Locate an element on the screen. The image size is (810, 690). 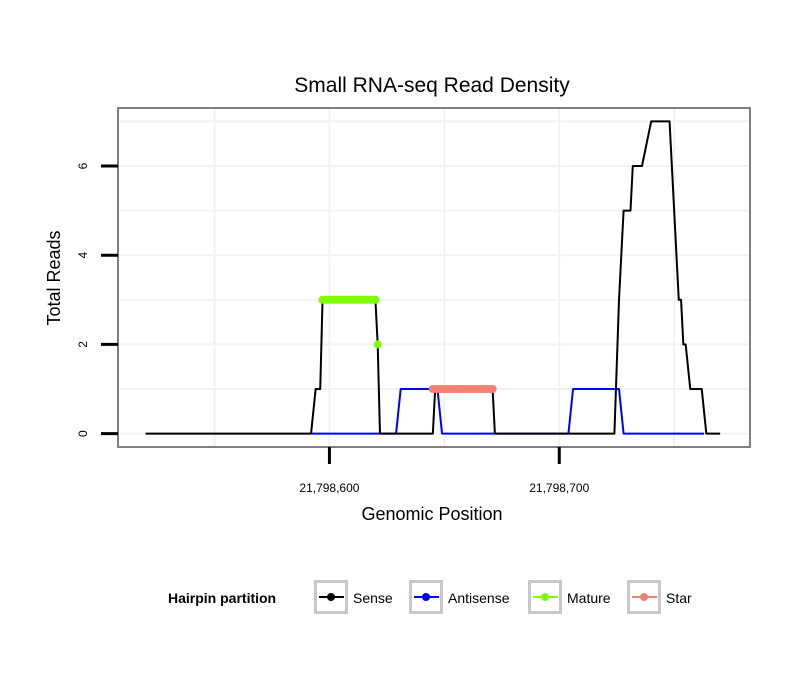
y-tick-label: 0 is located at coordinates (83, 433).